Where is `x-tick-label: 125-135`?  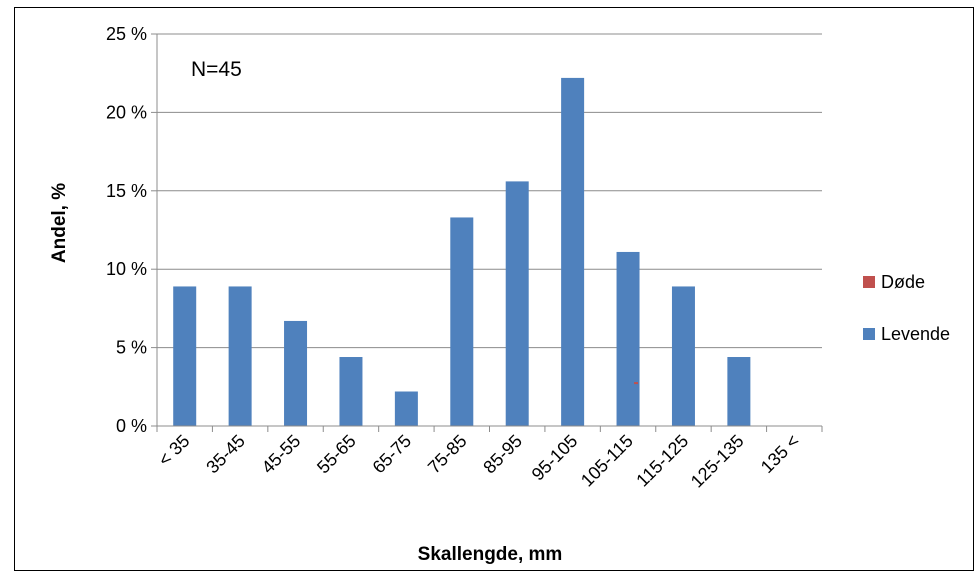
x-tick-label: 125-135 is located at coordinates (717, 461).